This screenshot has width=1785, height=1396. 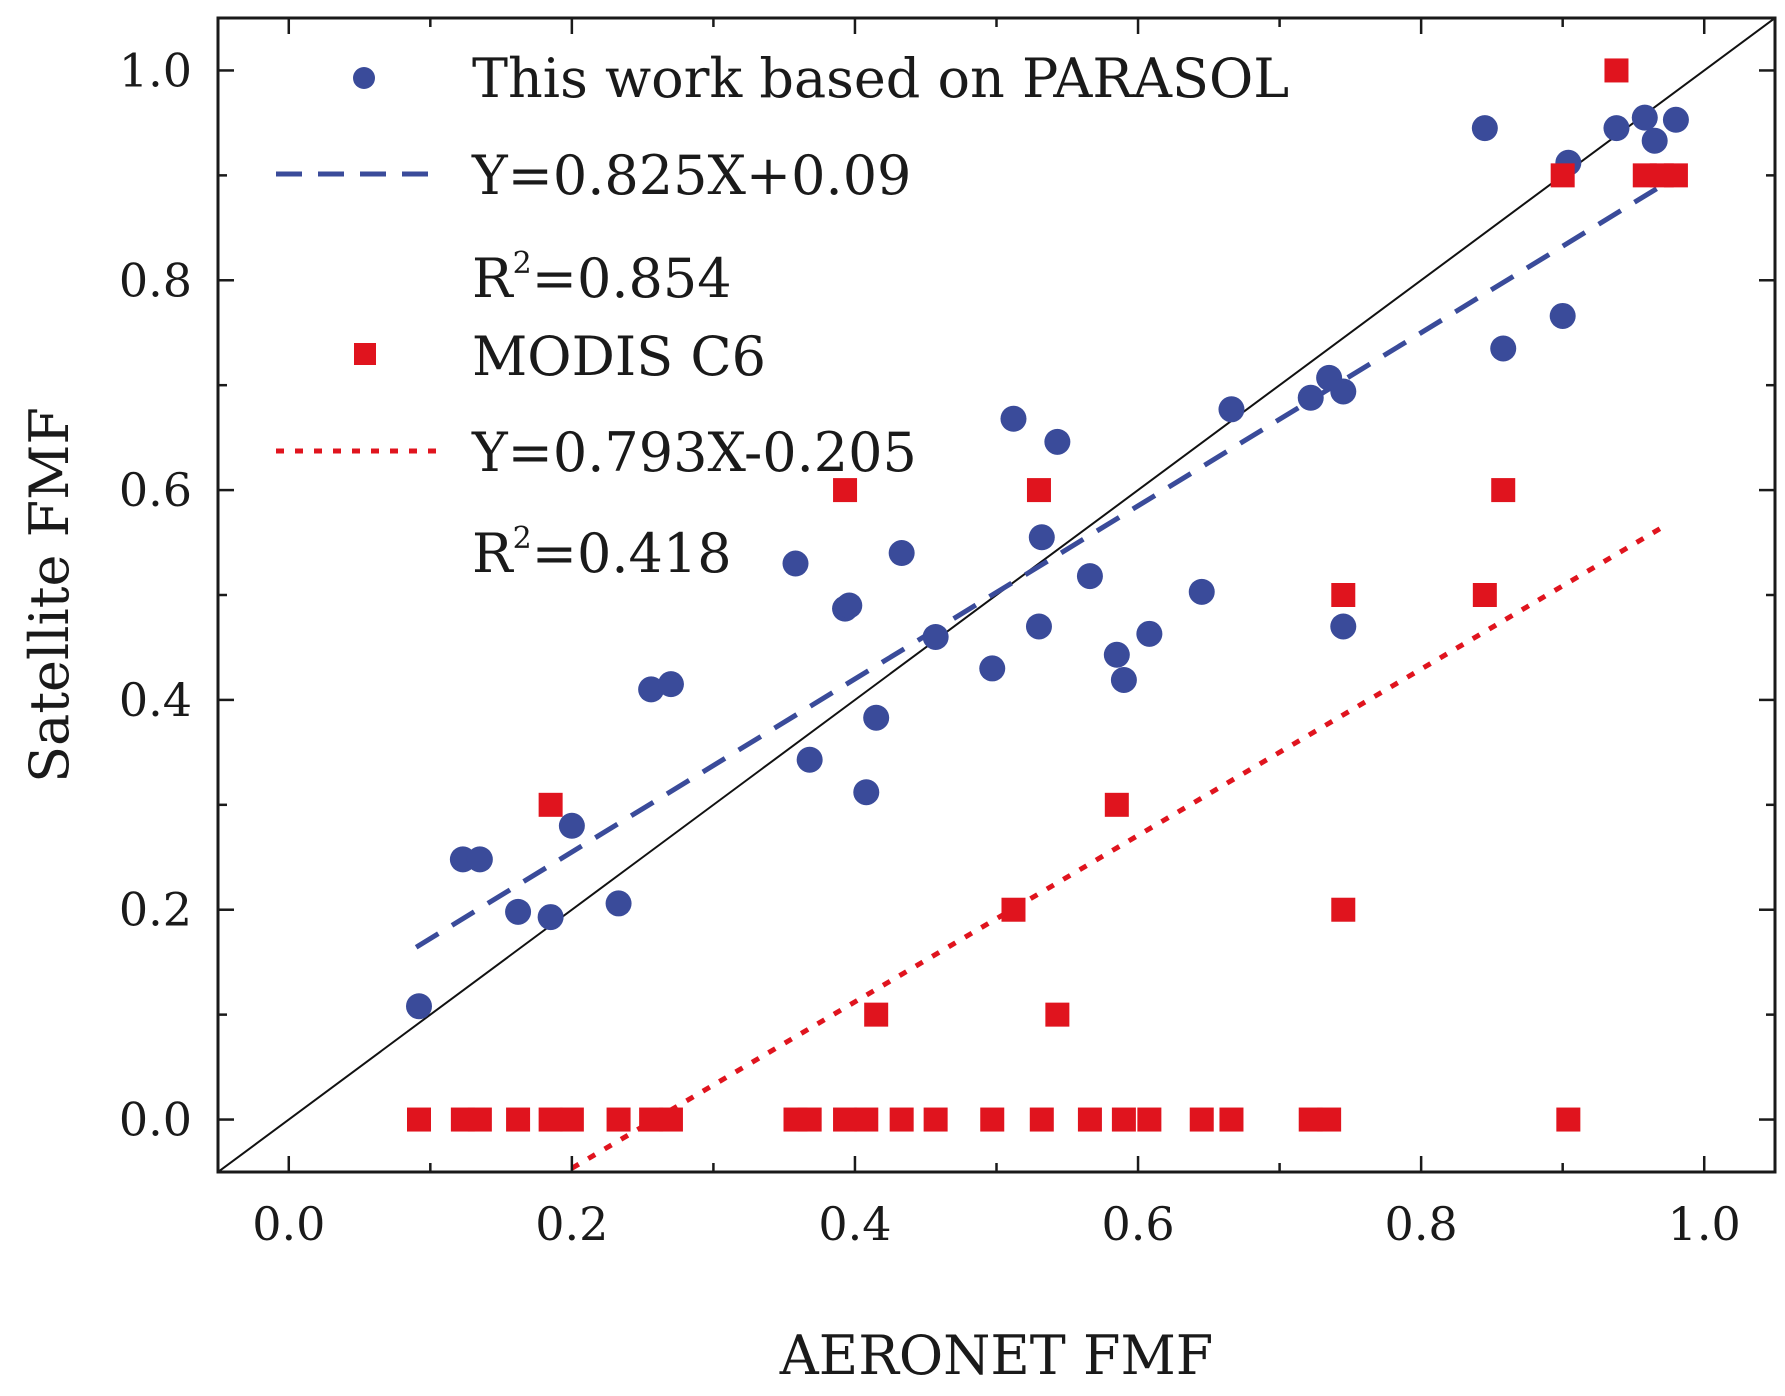 I want to click on x-axis-title: AERONET FMF, so click(x=996, y=1355).